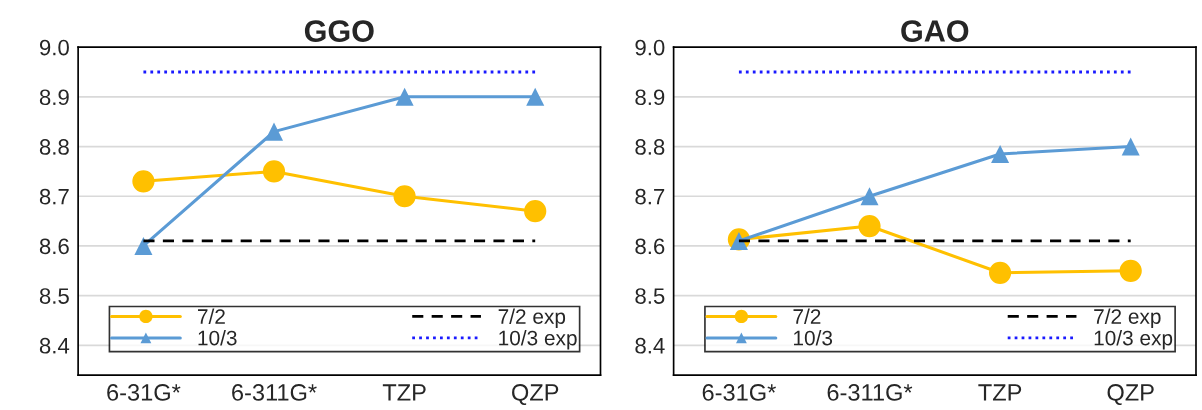 Image resolution: width=1202 pixels, height=410 pixels. What do you see at coordinates (935, 31) in the screenshot?
I see `chart-title: GAO` at bounding box center [935, 31].